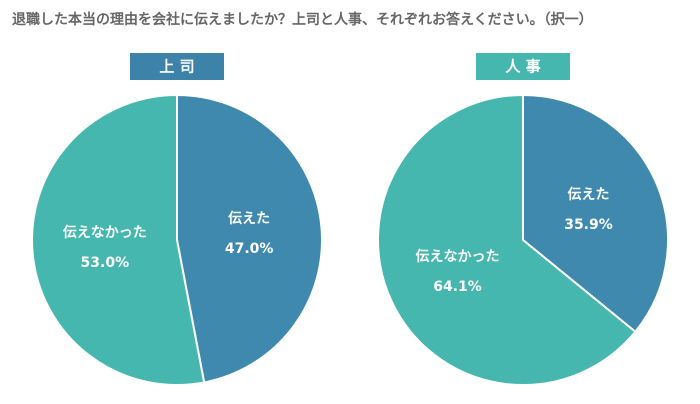 Image resolution: width=700 pixels, height=404 pixels. I want to click on slice-value-label: 35.9%, so click(588, 225).